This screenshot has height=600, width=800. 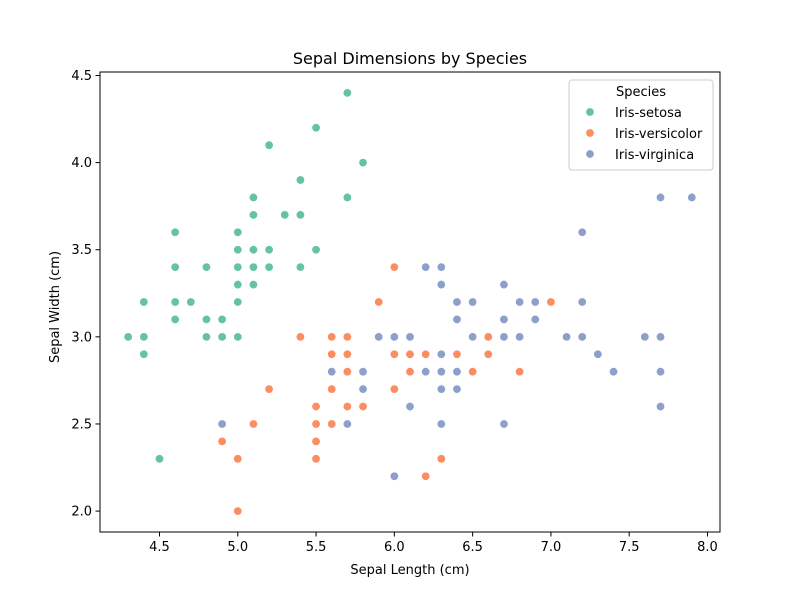 I want to click on y-tick-label: 3.5, so click(x=81, y=250).